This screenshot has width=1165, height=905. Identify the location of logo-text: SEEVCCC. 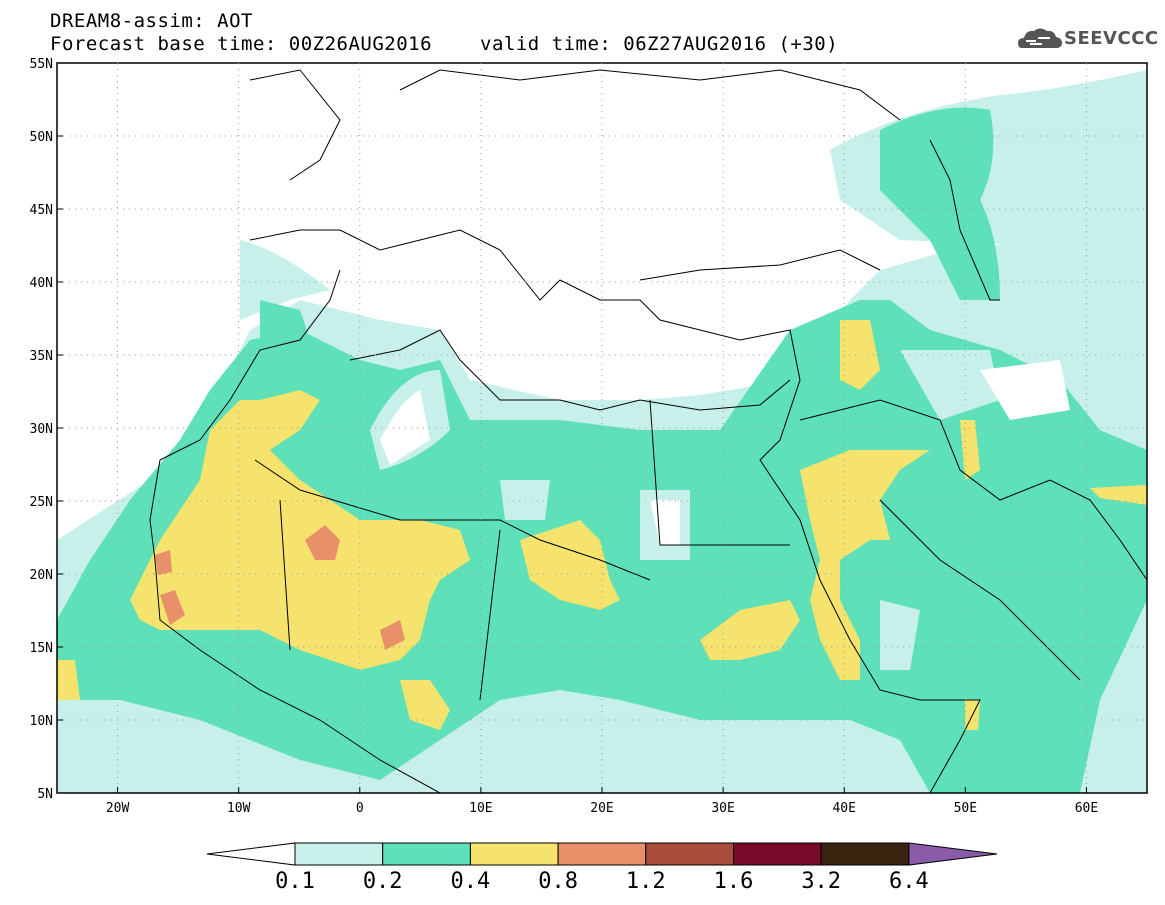
(1111, 38).